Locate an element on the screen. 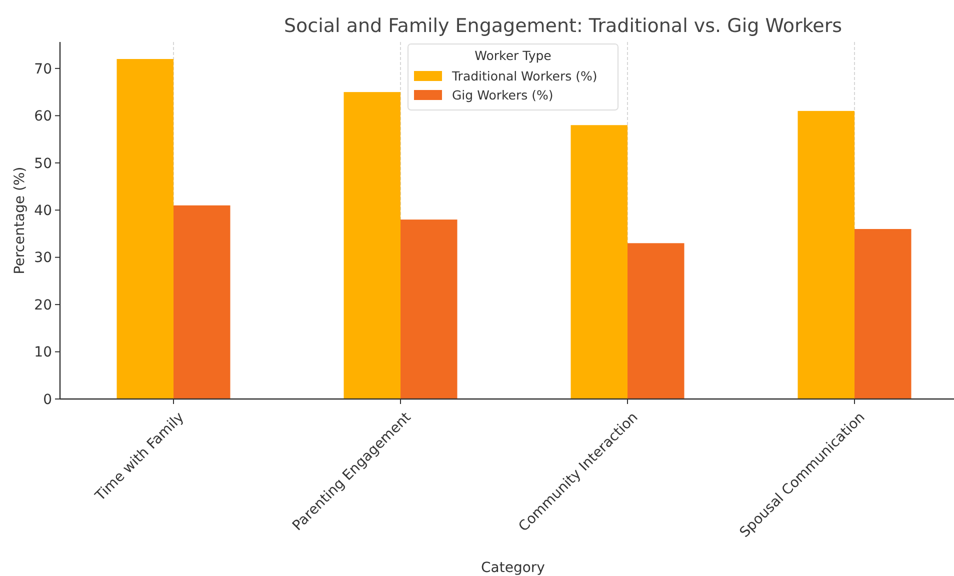  y-axis-title: Percentage (%) is located at coordinates (20, 220).